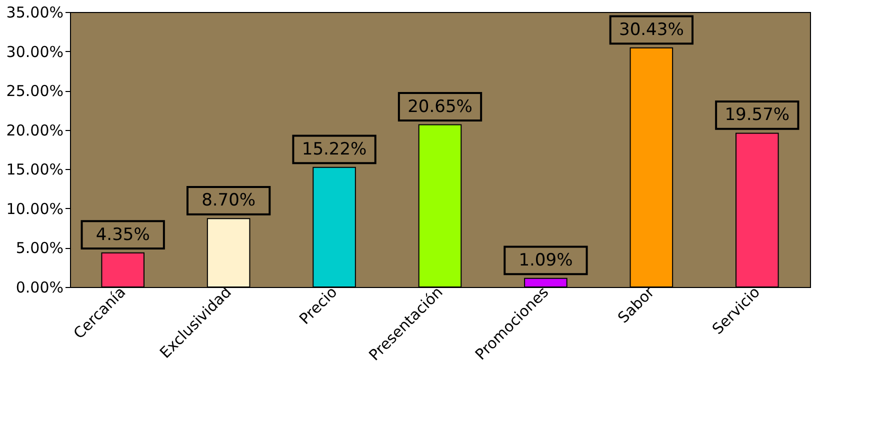 Image resolution: width=888 pixels, height=428 pixels. What do you see at coordinates (35, 130) in the screenshot?
I see `y-tick-label: 20.00%` at bounding box center [35, 130].